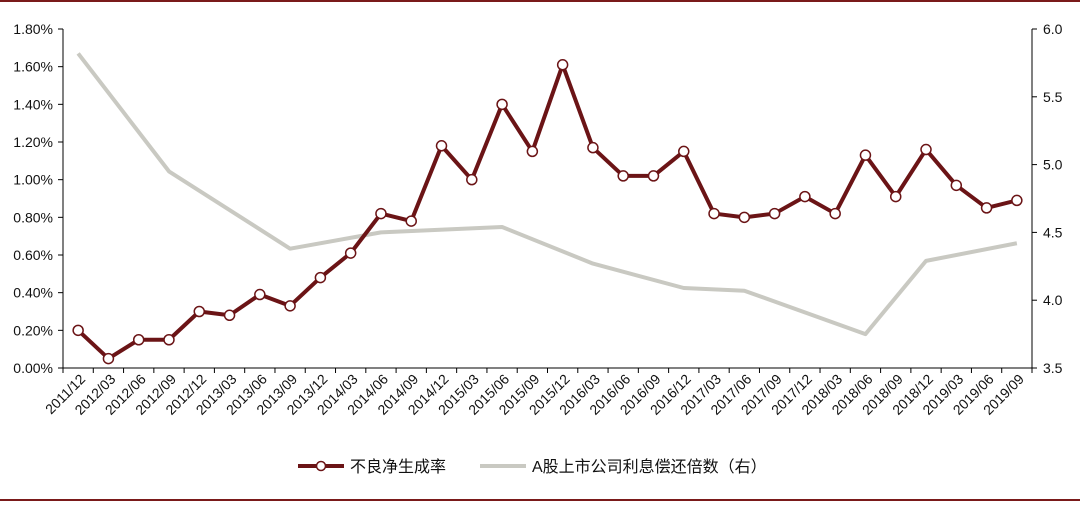 The image size is (1080, 506). I want to click on left-tick-label: 0.20%, so click(33, 330).